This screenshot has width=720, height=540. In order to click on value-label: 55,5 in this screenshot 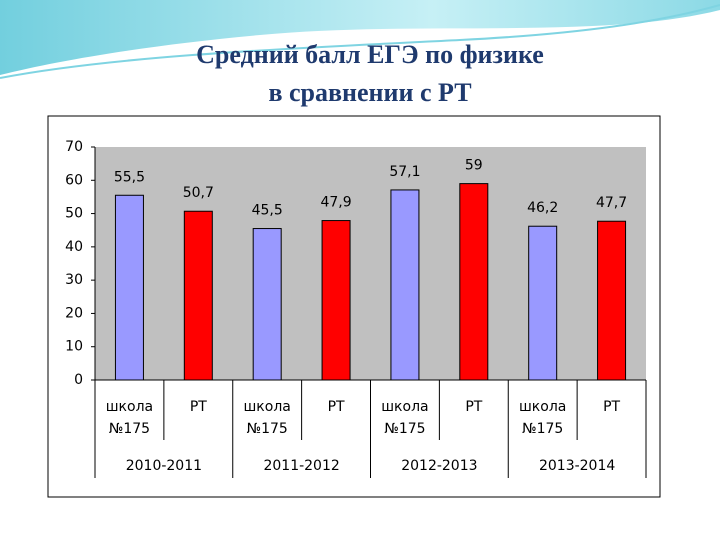, I will do `click(129, 177)`.